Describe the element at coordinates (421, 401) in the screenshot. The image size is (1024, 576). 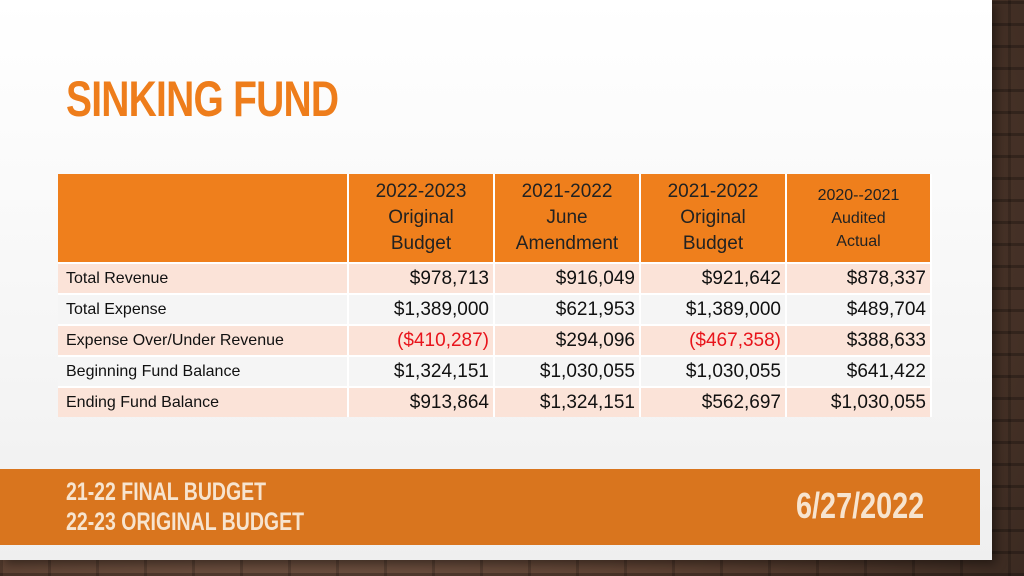
I see `table-cell: $913,864` at that location.